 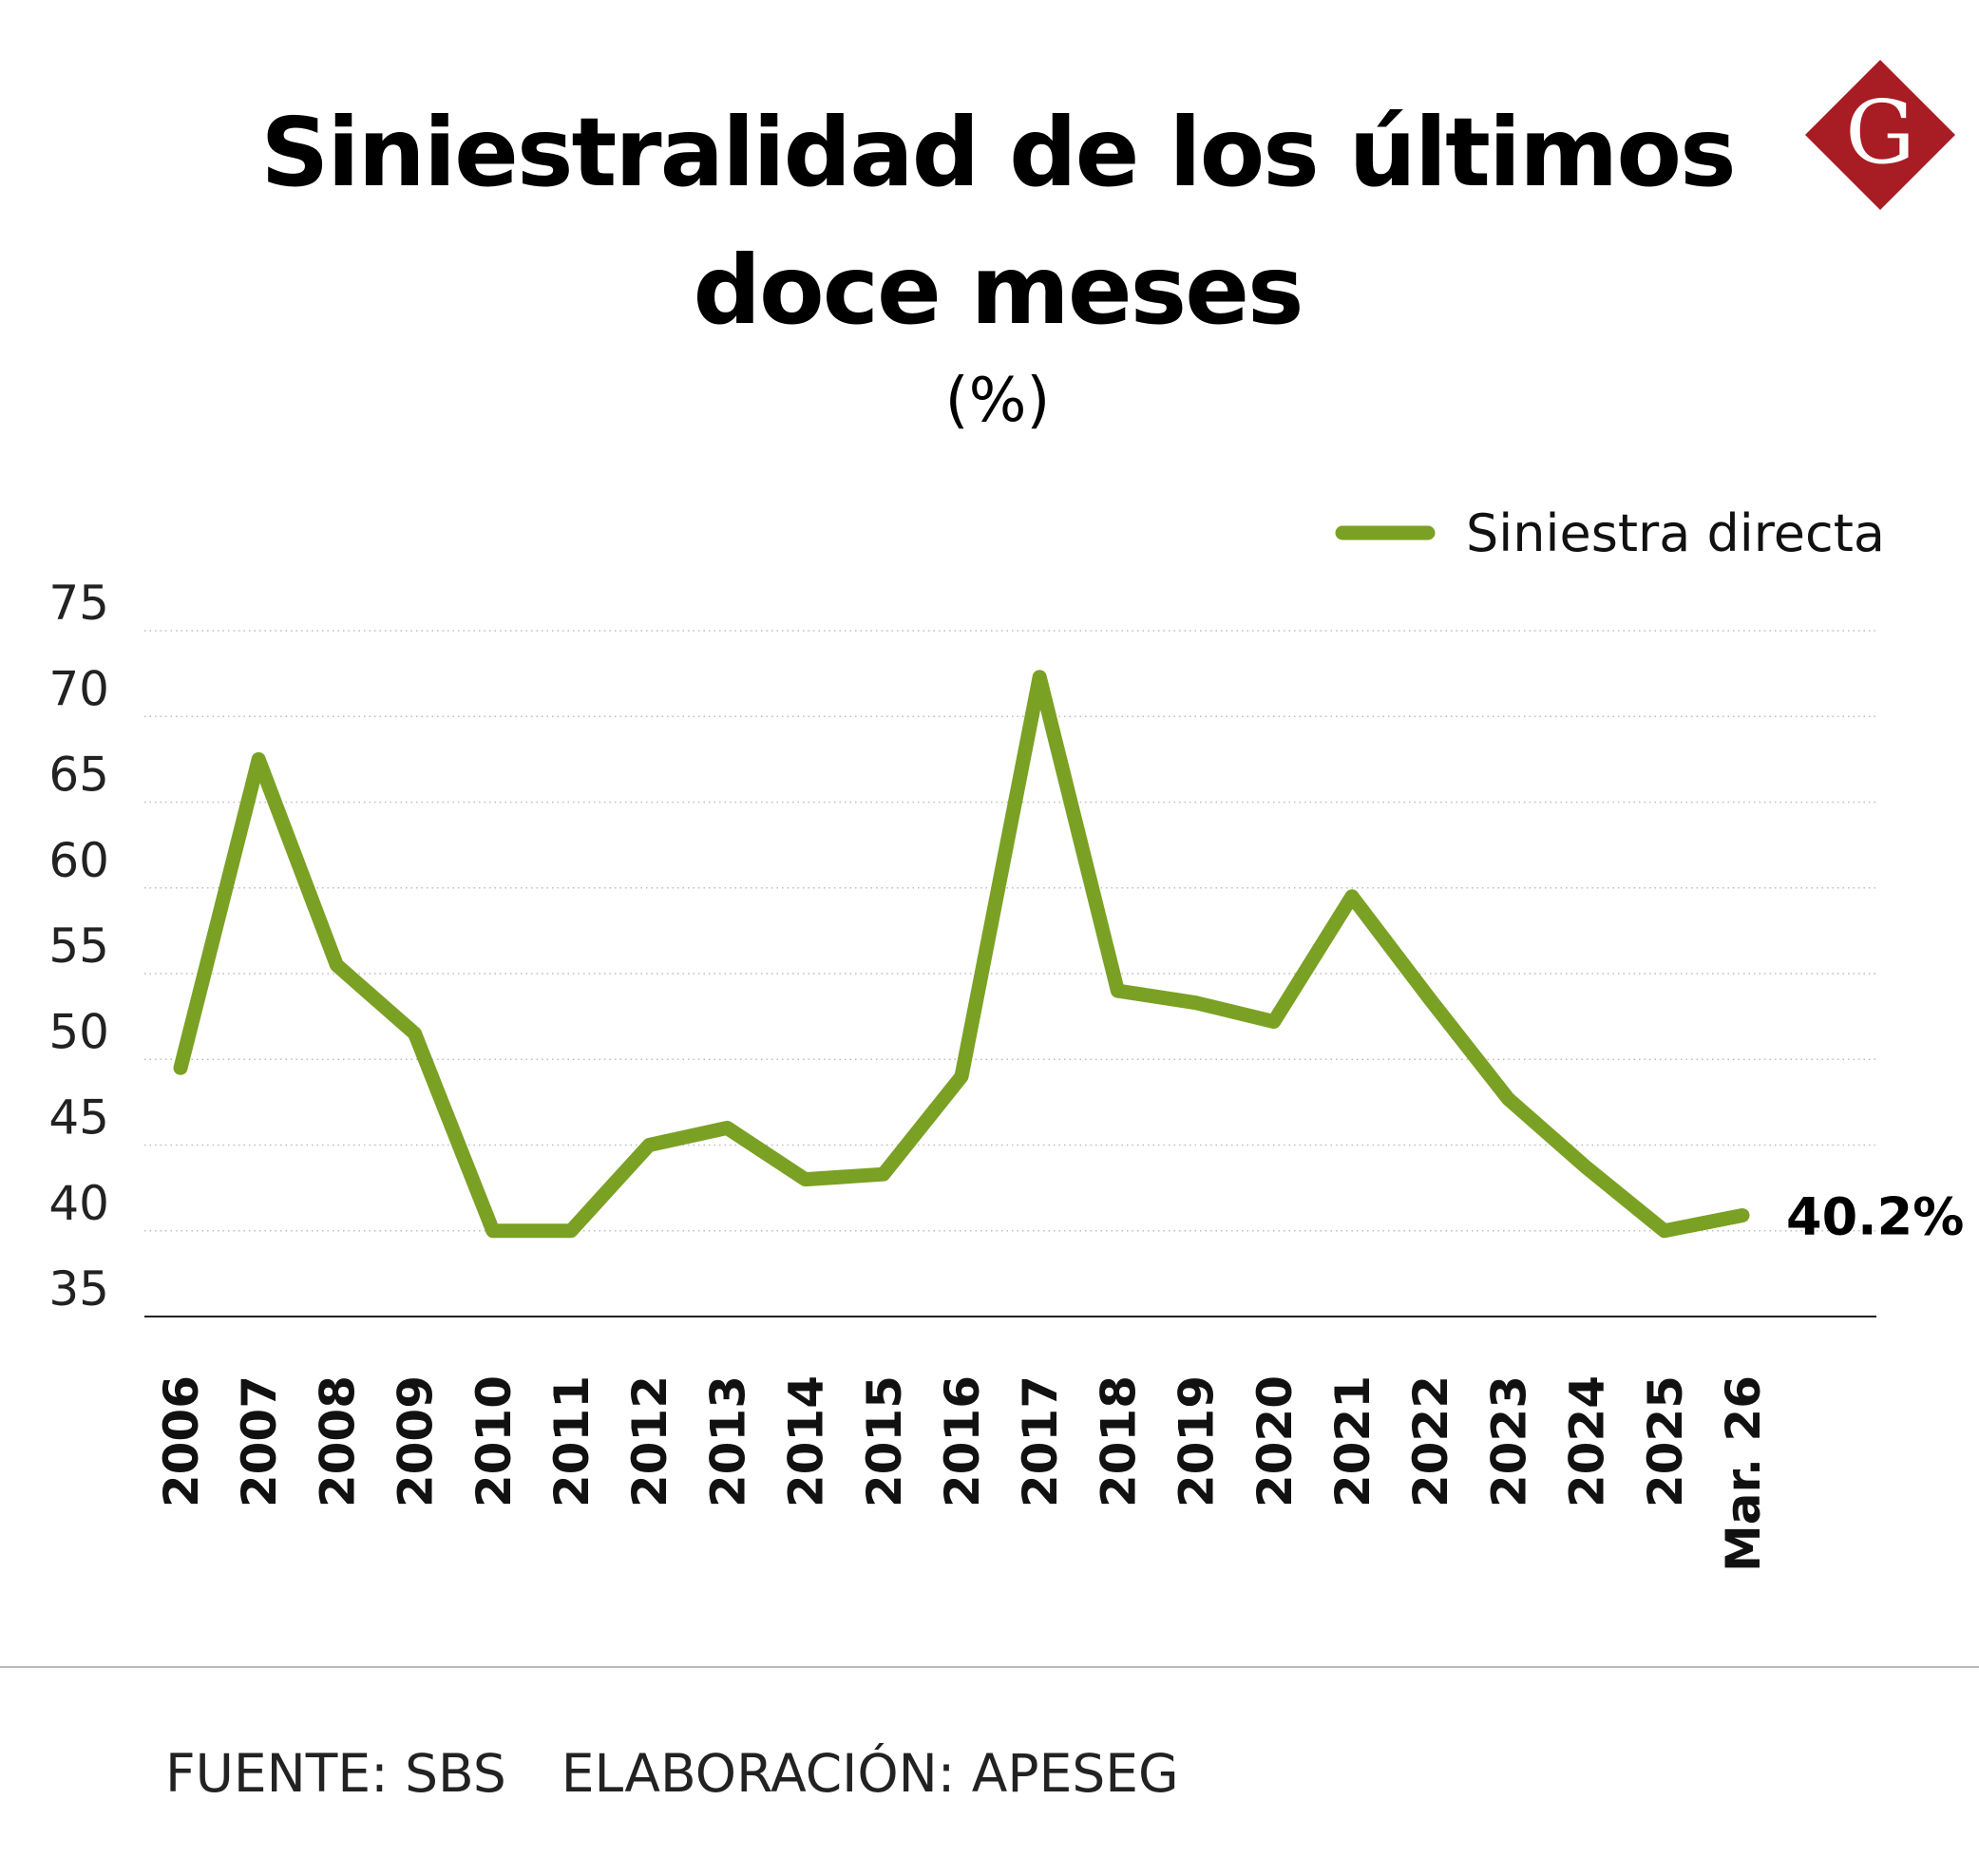 What do you see at coordinates (728, 1441) in the screenshot?
I see `x-tick-label: 2013` at bounding box center [728, 1441].